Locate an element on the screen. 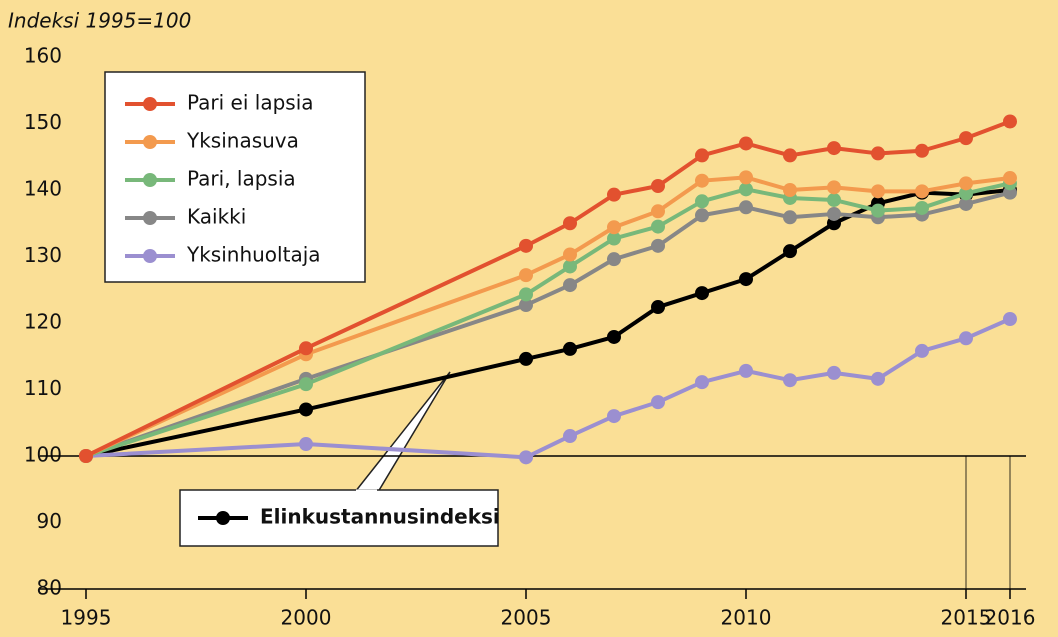 The width and height of the screenshot is (1058, 637). legend-label: Yksinasuva is located at coordinates (242, 141).